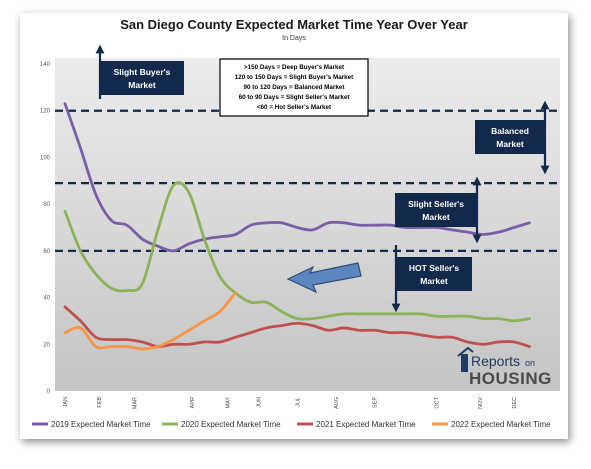 The width and height of the screenshot is (591, 469). Describe the element at coordinates (294, 67) in the screenshot. I see `key-line-1: >150 Days = Deep Buyer's Market` at that location.